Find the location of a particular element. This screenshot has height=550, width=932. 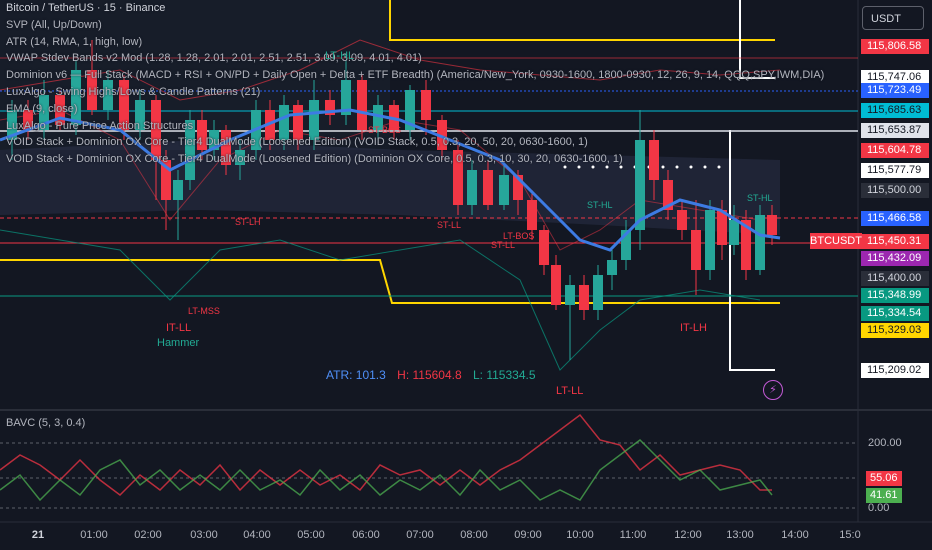

symbol-tag: BTCUSDT is located at coordinates (836, 241).